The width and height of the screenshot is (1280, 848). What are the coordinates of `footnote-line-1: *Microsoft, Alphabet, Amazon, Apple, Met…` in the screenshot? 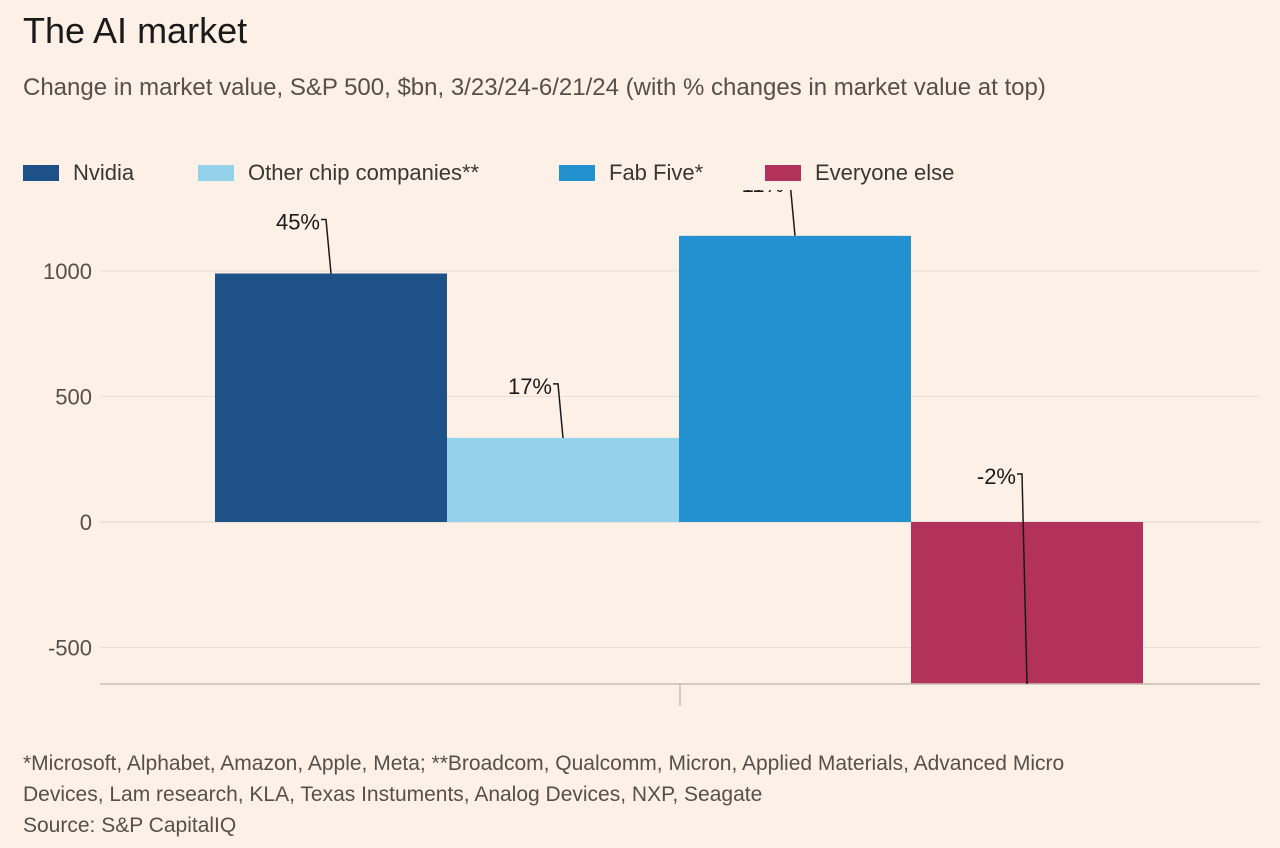 It's located at (544, 763).